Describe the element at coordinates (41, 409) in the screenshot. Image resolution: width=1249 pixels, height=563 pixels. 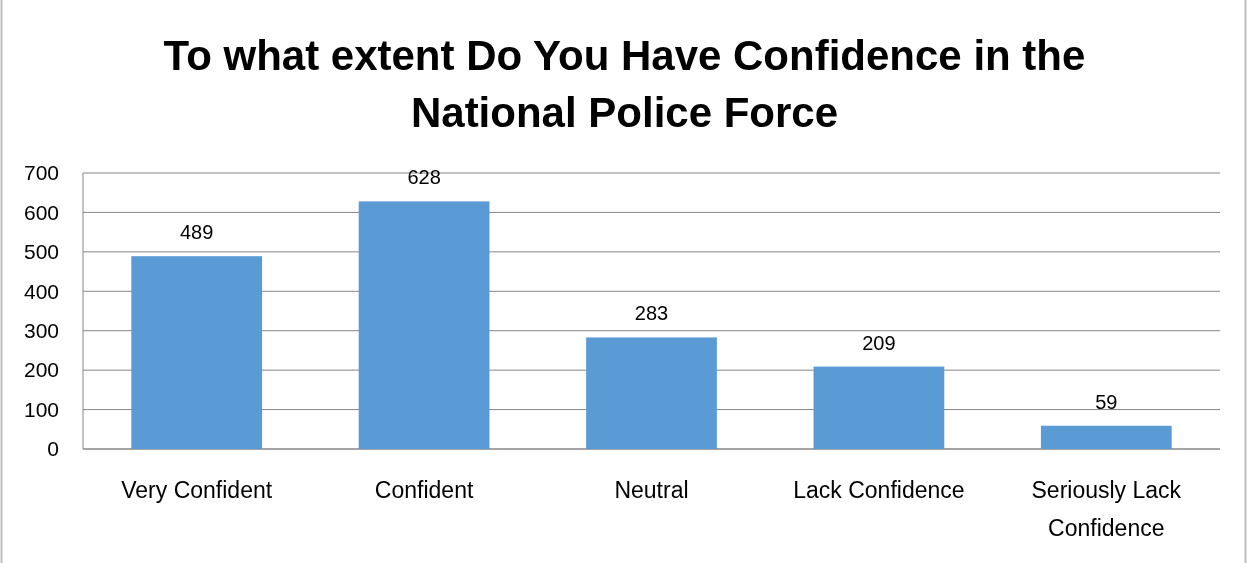
I see `y-tick-label: 100` at that location.